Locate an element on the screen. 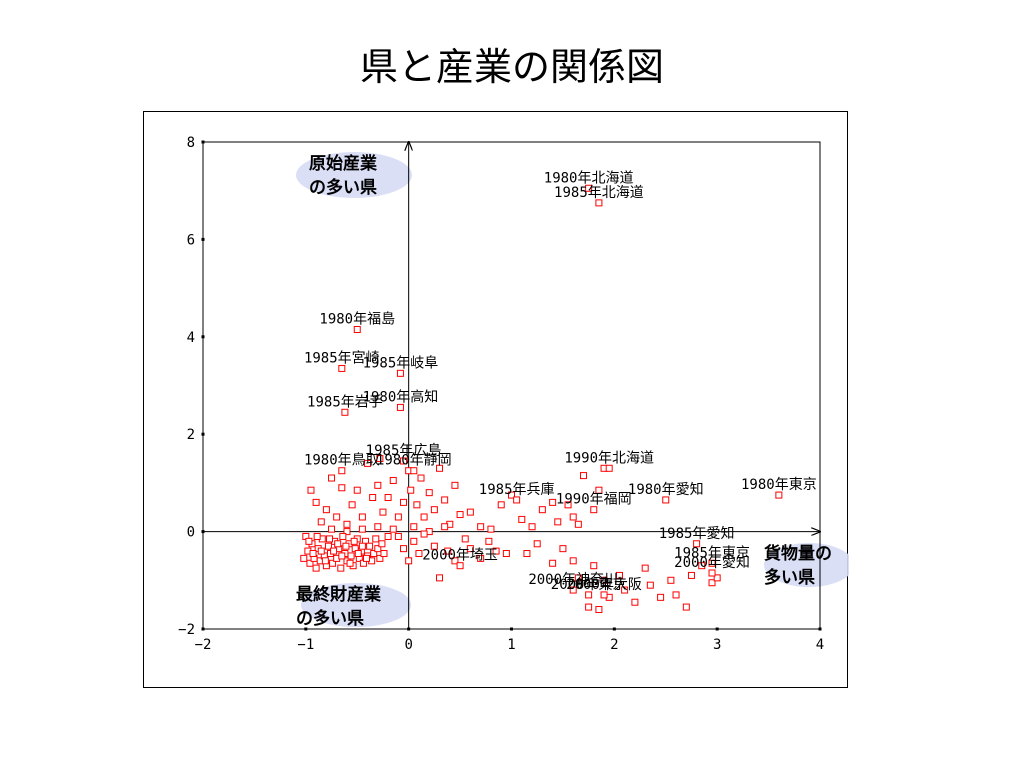 Image resolution: width=1024 pixels, height=768 pixels. data-point-label: 1985年愛知 is located at coordinates (697, 533).